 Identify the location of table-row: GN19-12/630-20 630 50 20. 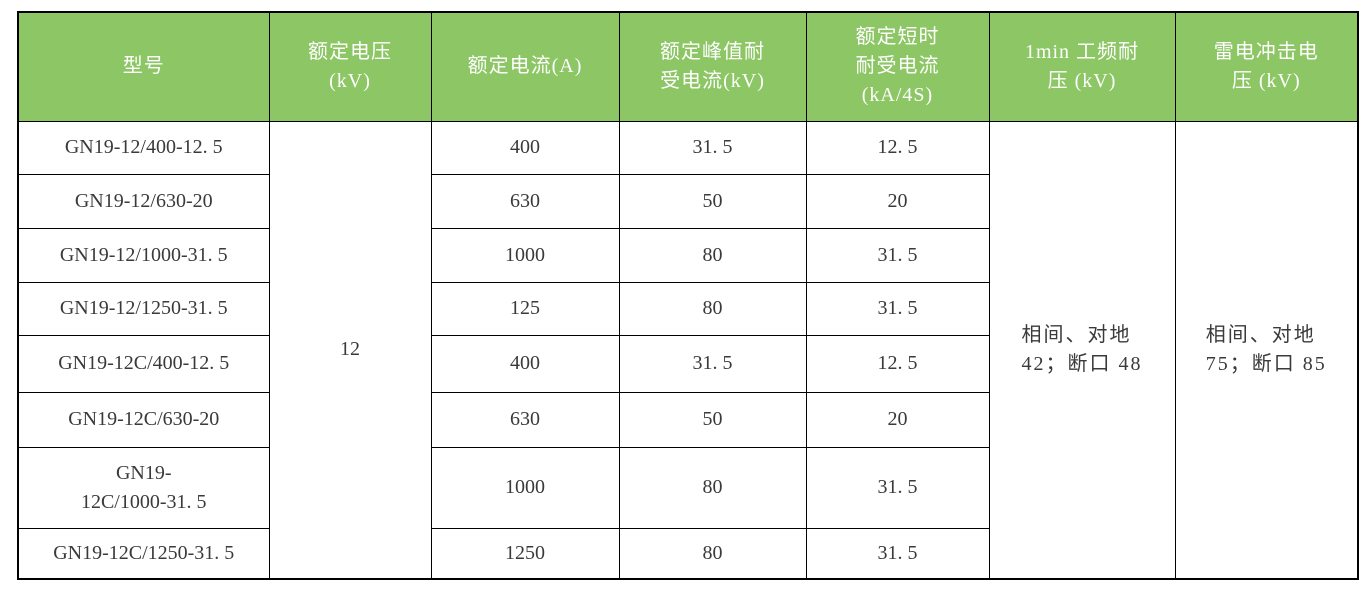
(687, 201).